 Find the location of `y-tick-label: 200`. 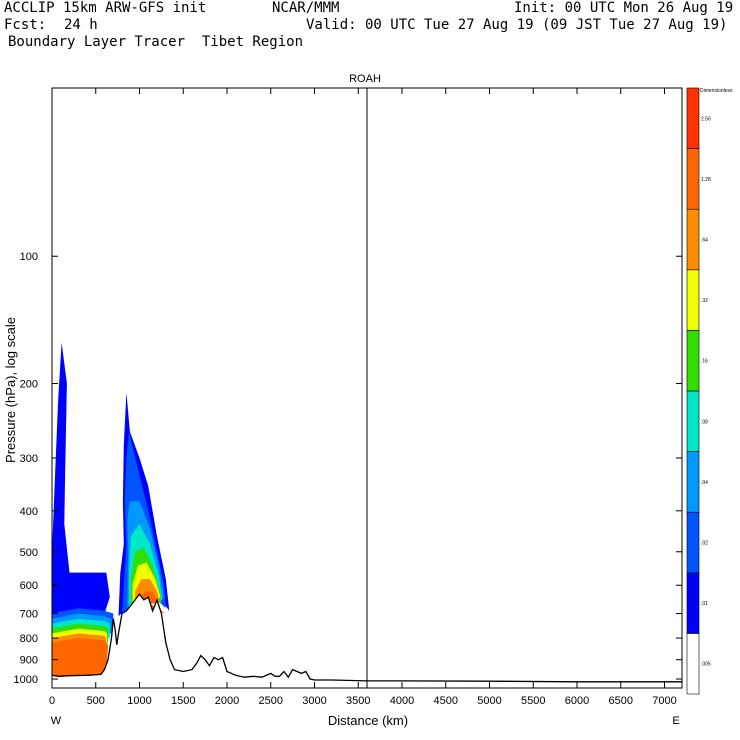

y-tick-label: 200 is located at coordinates (29, 385).